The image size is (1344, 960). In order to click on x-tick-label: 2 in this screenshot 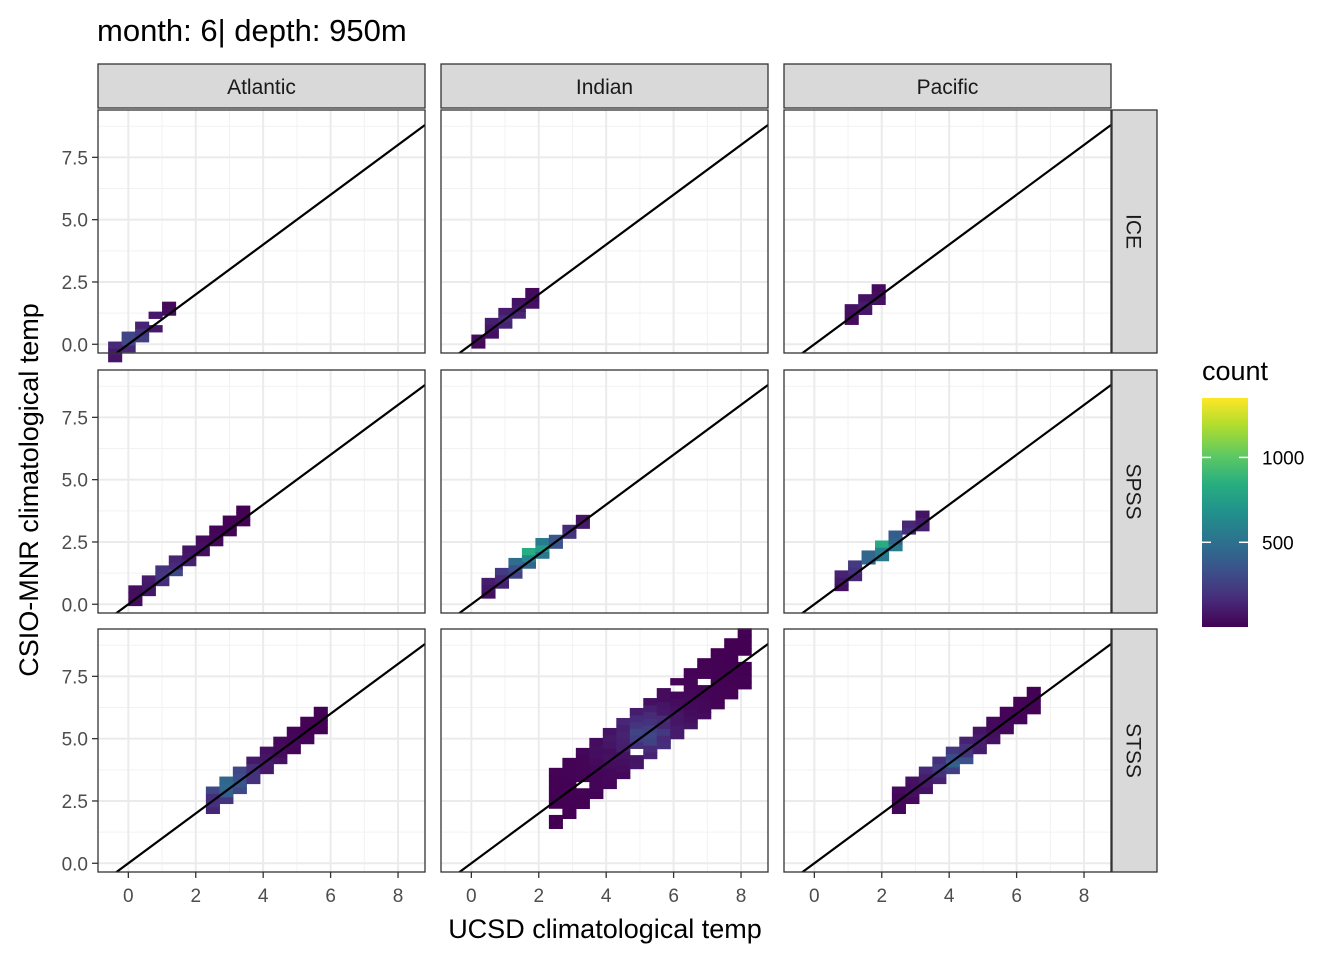, I will do `click(881, 896)`.